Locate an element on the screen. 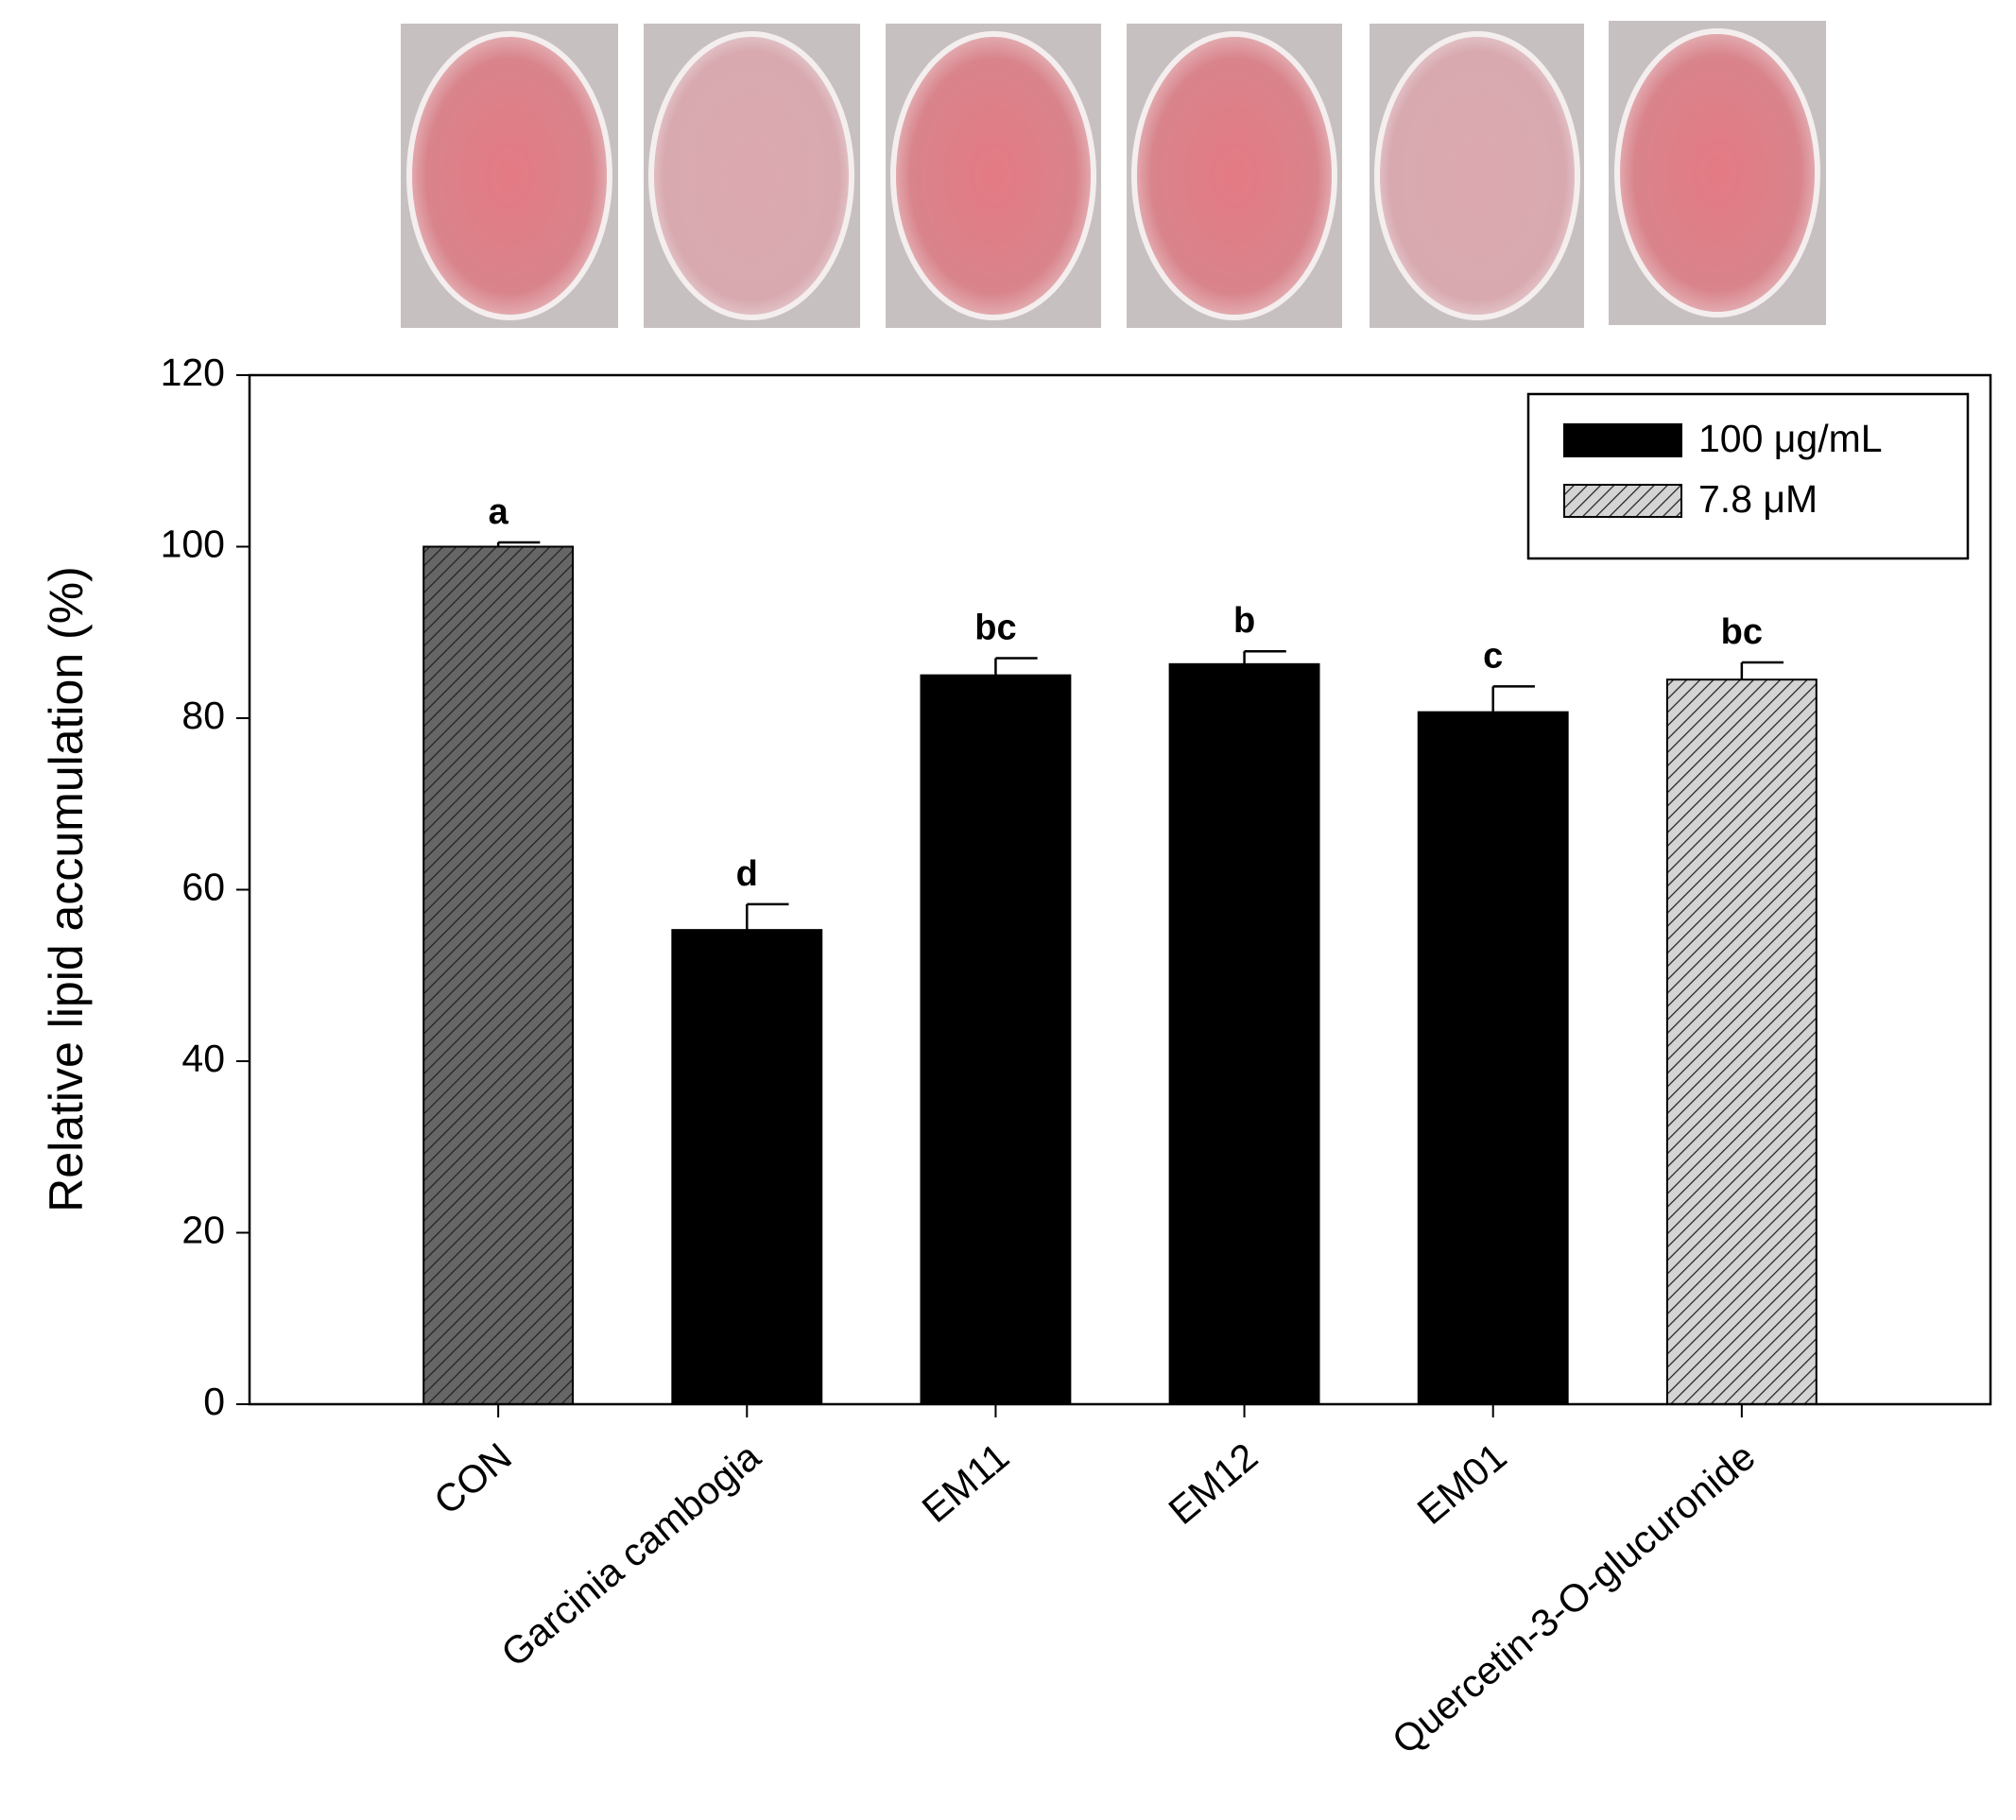  y-tick-label: 60 is located at coordinates (203, 886).